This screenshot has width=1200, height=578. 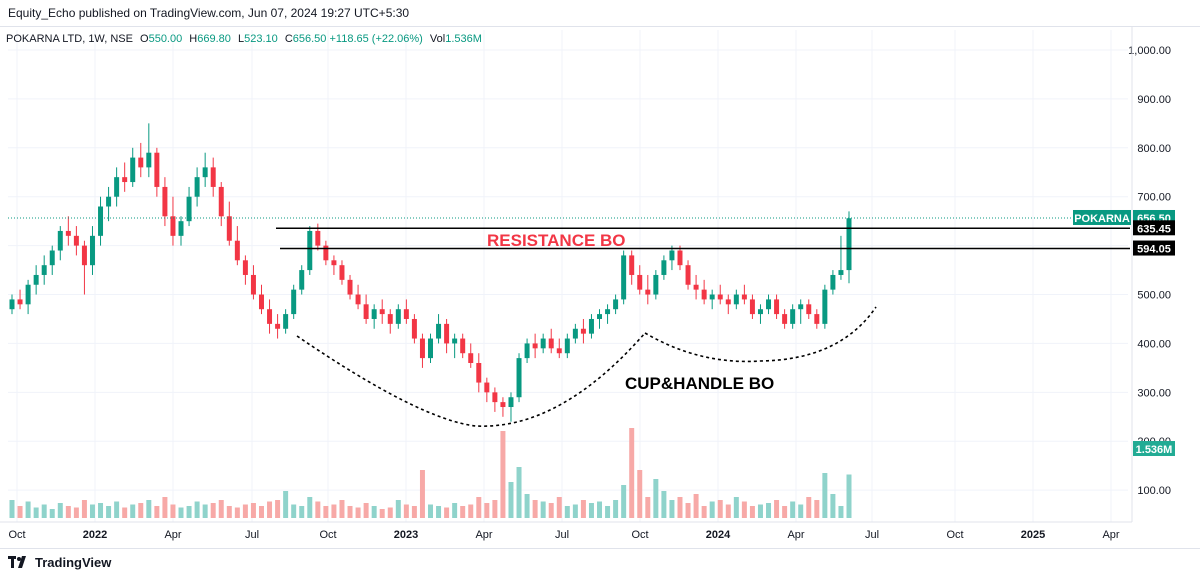 What do you see at coordinates (95, 535) in the screenshot?
I see `x-tick-label: 2022` at bounding box center [95, 535].